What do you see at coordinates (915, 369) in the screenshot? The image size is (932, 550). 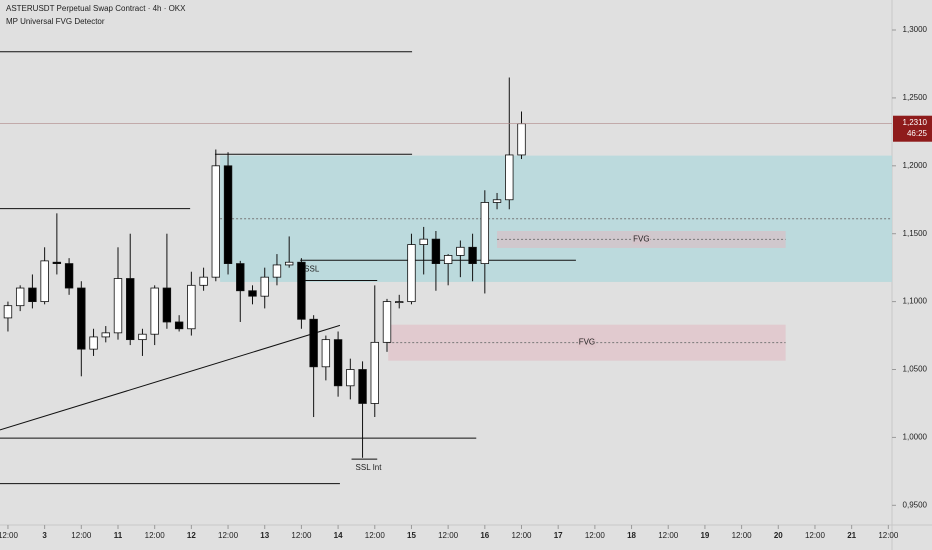 I see `y-tick-label: 1,0500` at bounding box center [915, 369].